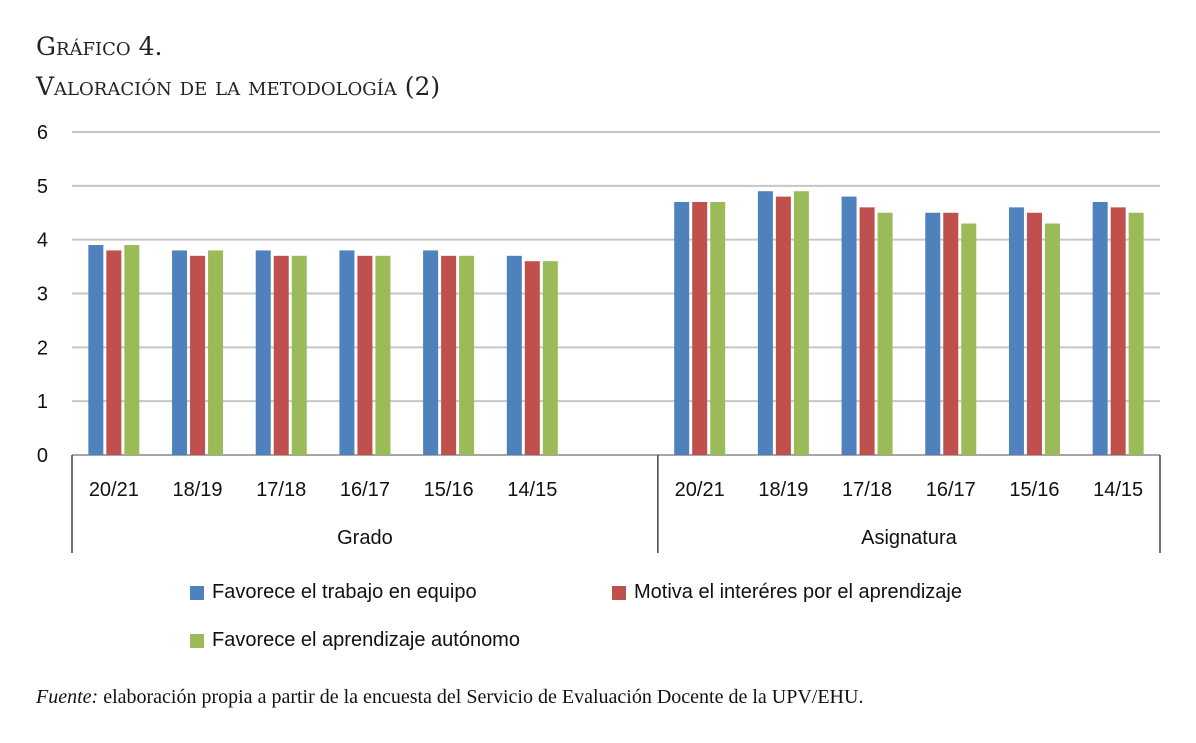 The width and height of the screenshot is (1196, 743). Describe the element at coordinates (42, 241) in the screenshot. I see `y-tick-label: 4` at that location.